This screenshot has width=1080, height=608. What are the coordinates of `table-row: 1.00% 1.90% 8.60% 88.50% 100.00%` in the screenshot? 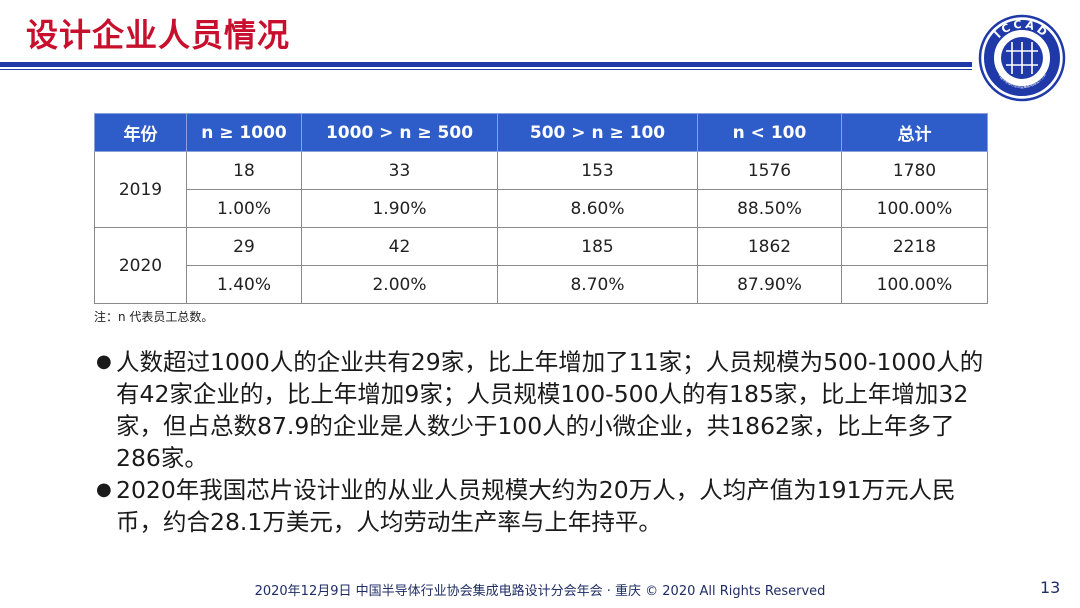 It's located at (541, 208).